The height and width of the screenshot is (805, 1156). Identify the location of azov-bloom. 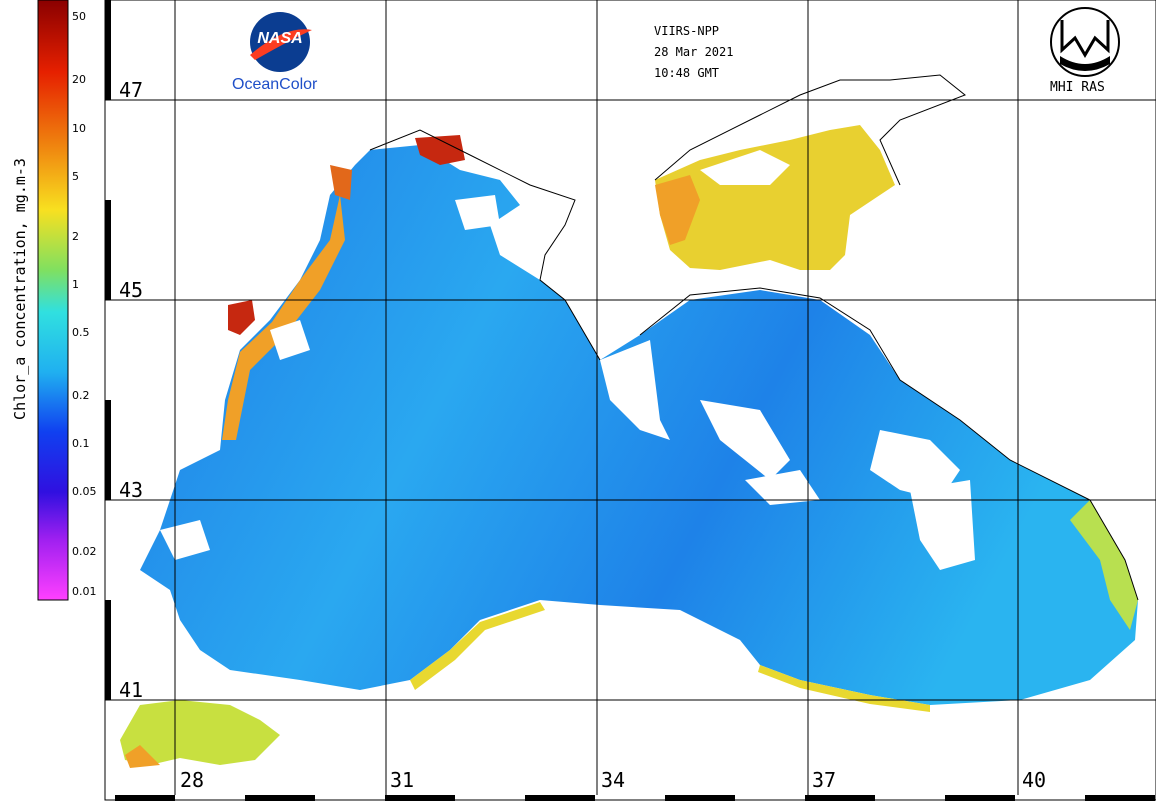
(677, 210).